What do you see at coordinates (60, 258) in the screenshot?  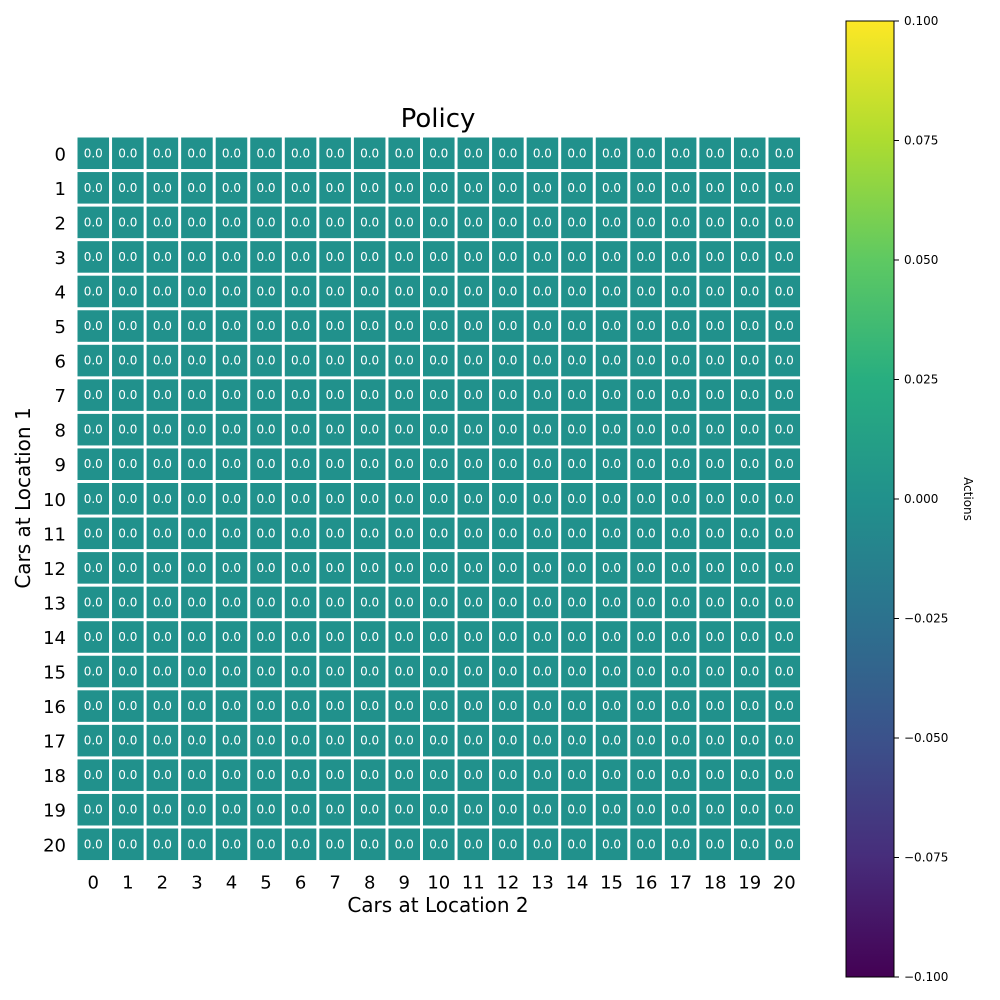 I see `y-tick-label: 3` at bounding box center [60, 258].